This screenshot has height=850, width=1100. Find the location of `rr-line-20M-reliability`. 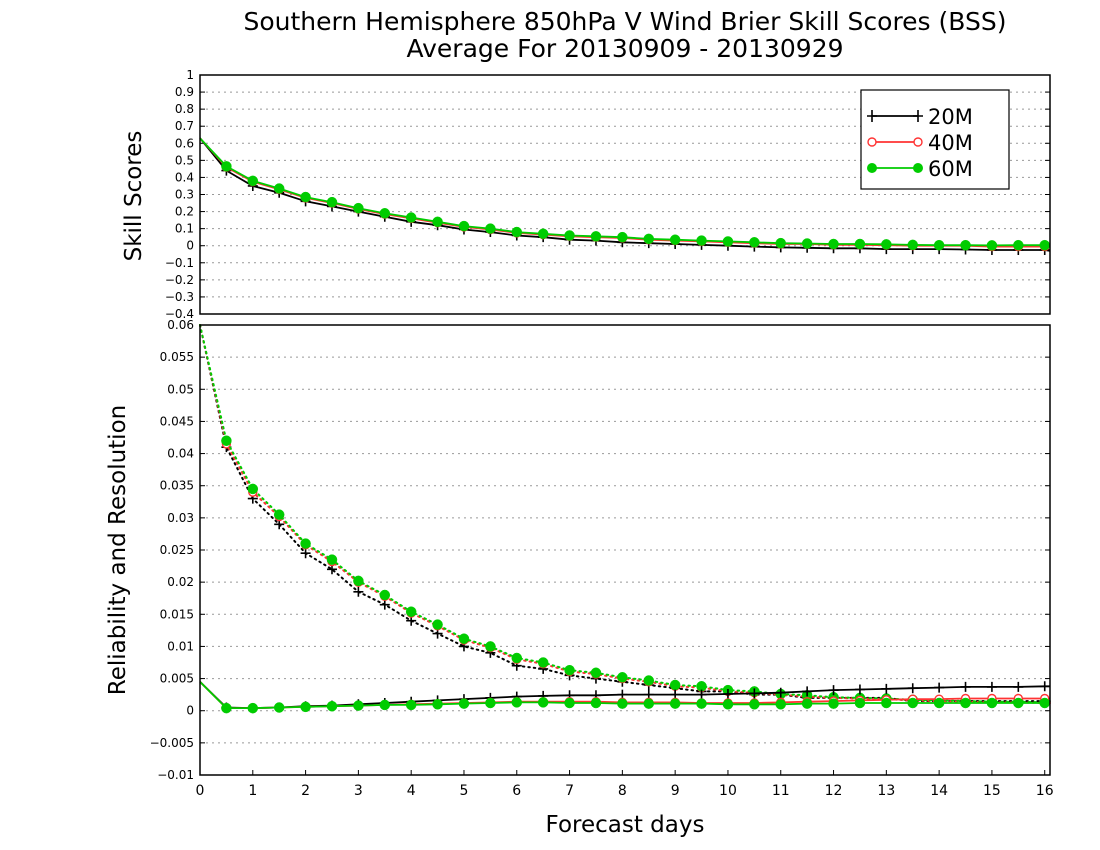

rr-line-20M-reliability is located at coordinates (624, 695).